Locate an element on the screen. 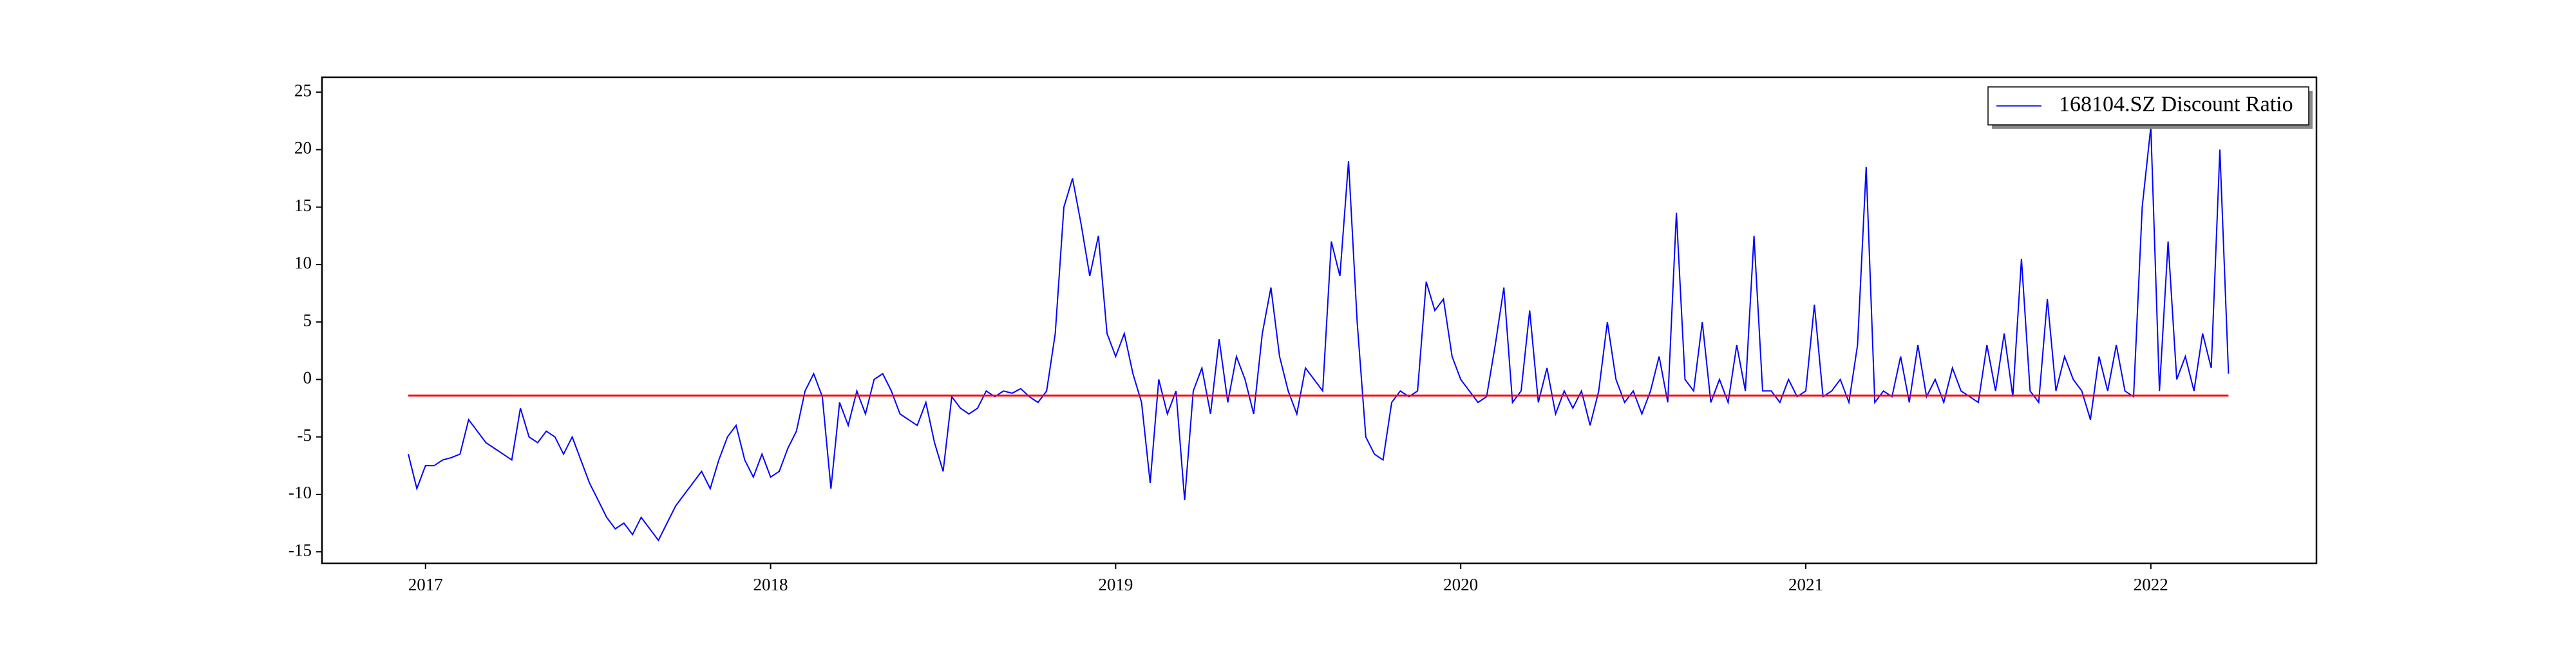 This screenshot has width=2576, height=647. x-tick-label: 2022 is located at coordinates (2151, 584).